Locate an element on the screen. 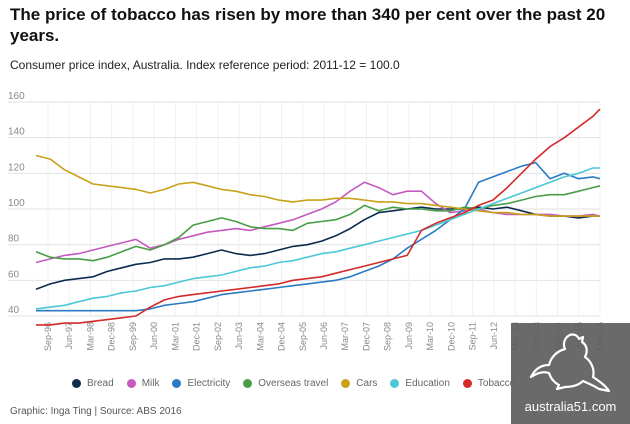  x-tick-label: Sep-99 is located at coordinates (133, 336).